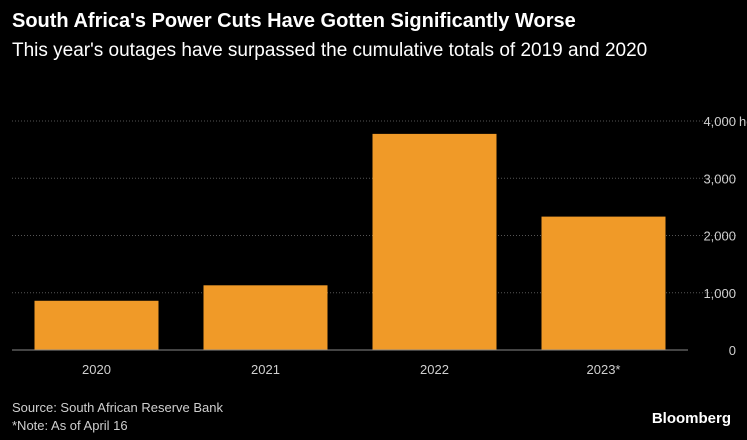 The image size is (747, 440). I want to click on y-tick-label: 3,000, so click(719, 178).